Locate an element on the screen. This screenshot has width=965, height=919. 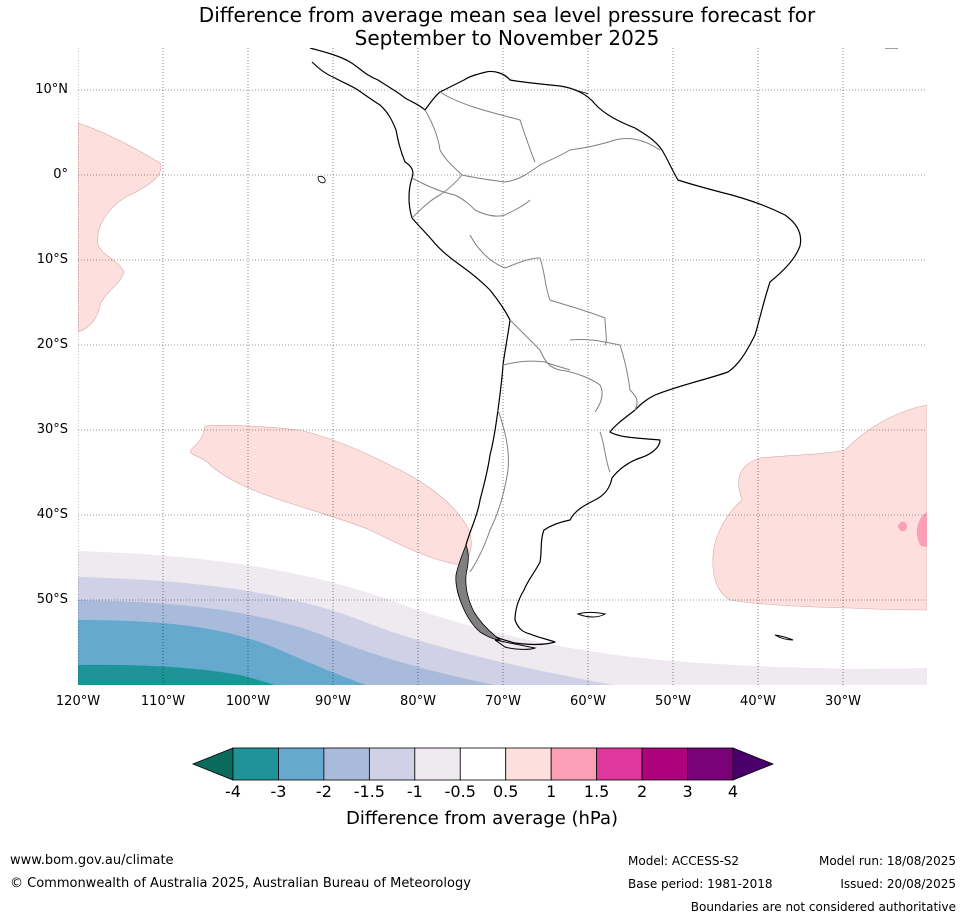
lat-label-10n: 10°N is located at coordinates (51, 89).